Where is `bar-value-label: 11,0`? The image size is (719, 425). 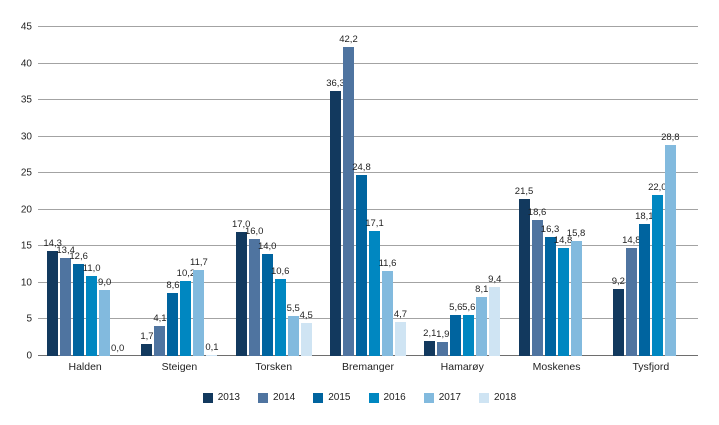
bar-value-label: 11,0 is located at coordinates (91, 268).